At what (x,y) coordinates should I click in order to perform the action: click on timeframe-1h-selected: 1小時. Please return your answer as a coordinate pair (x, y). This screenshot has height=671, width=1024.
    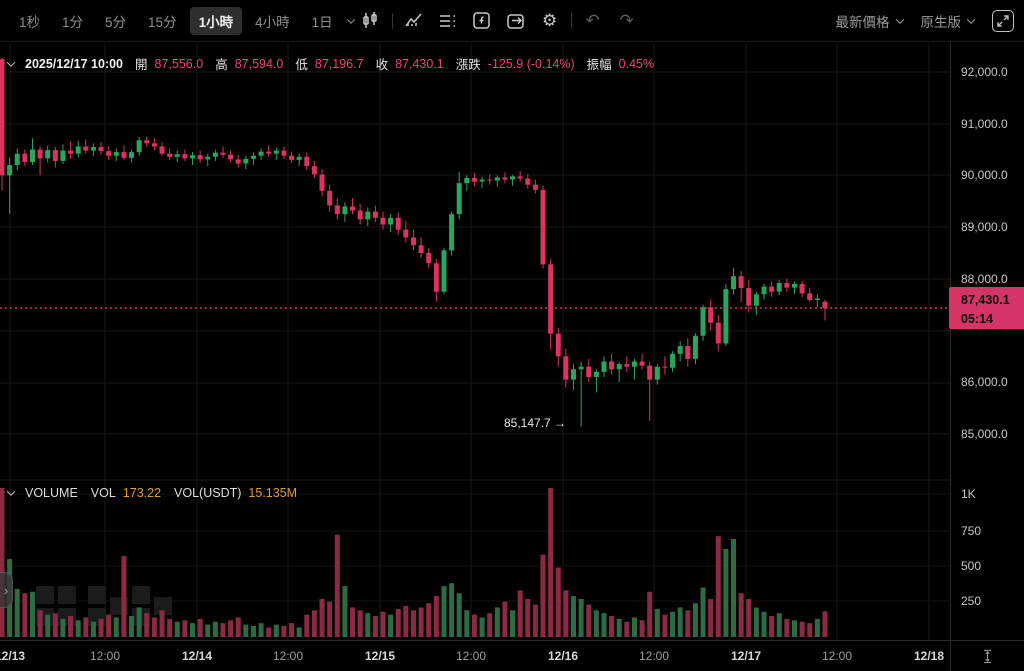
    Looking at the image, I should click on (216, 20).